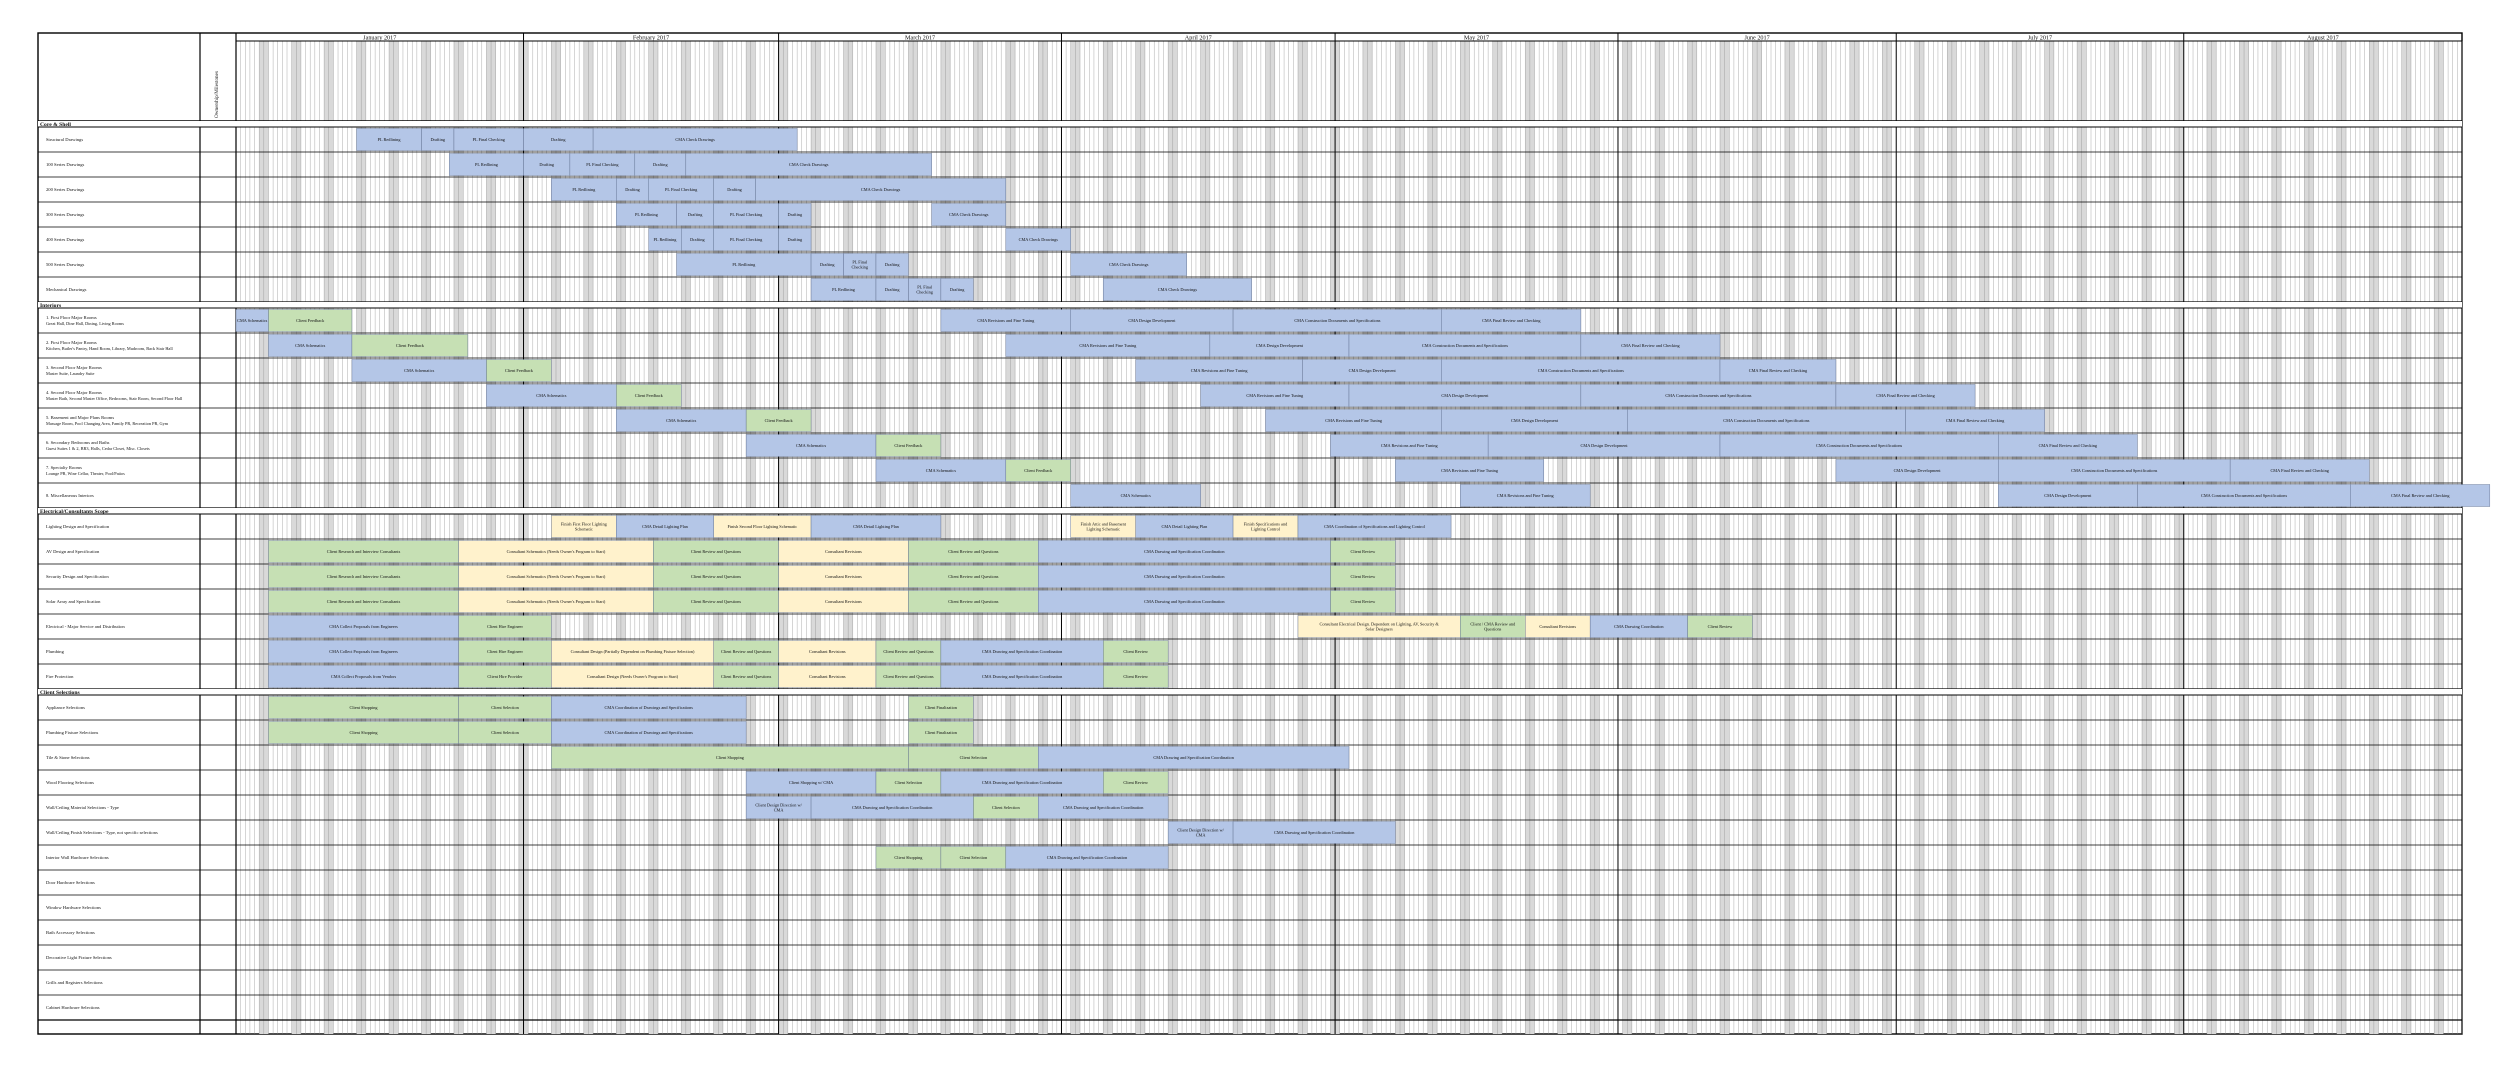 Image resolution: width=2500 pixels, height=1078 pixels. What do you see at coordinates (73, 1007) in the screenshot?
I see `row-label: Cabinet Hardware Selections` at bounding box center [73, 1007].